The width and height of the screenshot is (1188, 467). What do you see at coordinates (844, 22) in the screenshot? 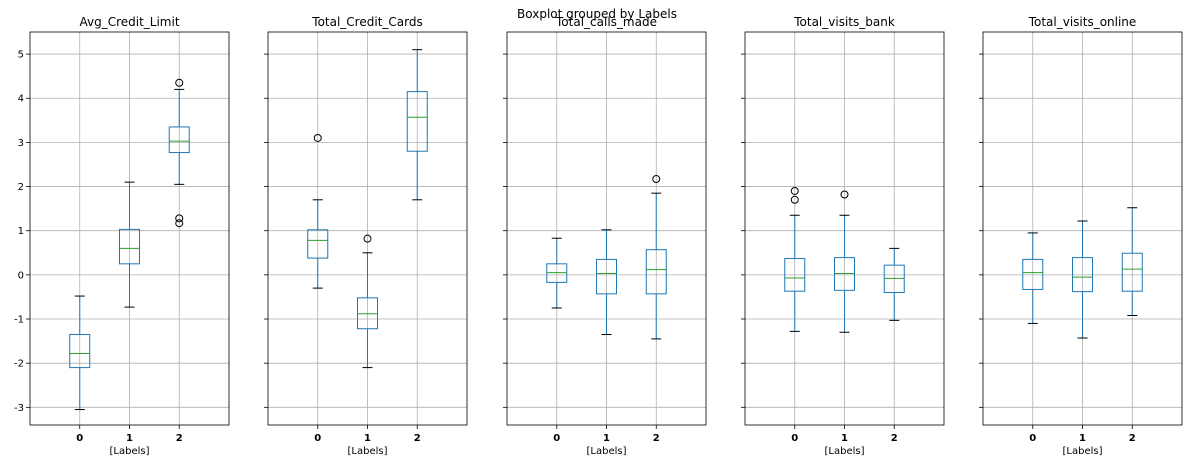
I see `panel-title: Total_visits_bank` at bounding box center [844, 22].